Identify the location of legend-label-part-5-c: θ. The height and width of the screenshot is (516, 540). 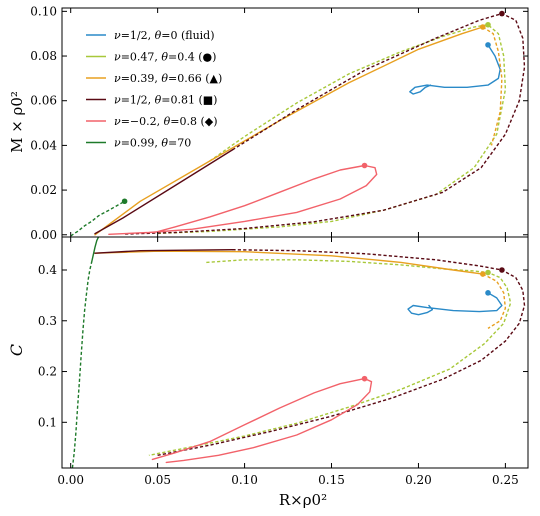
(164, 143).